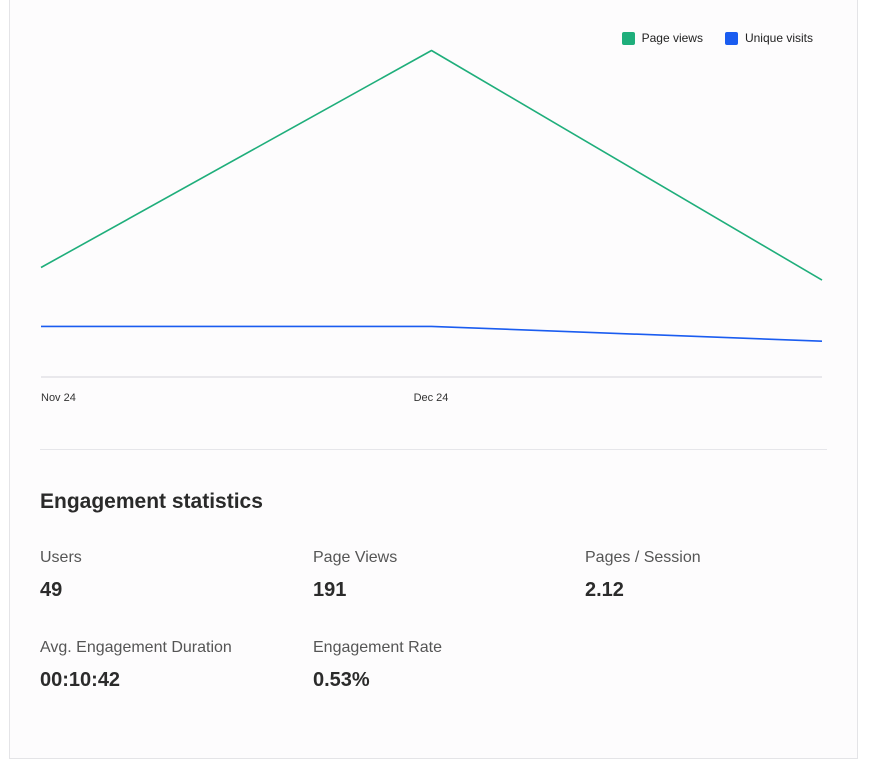 The image size is (874, 759). Describe the element at coordinates (643, 575) in the screenshot. I see `stat-pages-per-session: Pages / Session 2.12` at that location.